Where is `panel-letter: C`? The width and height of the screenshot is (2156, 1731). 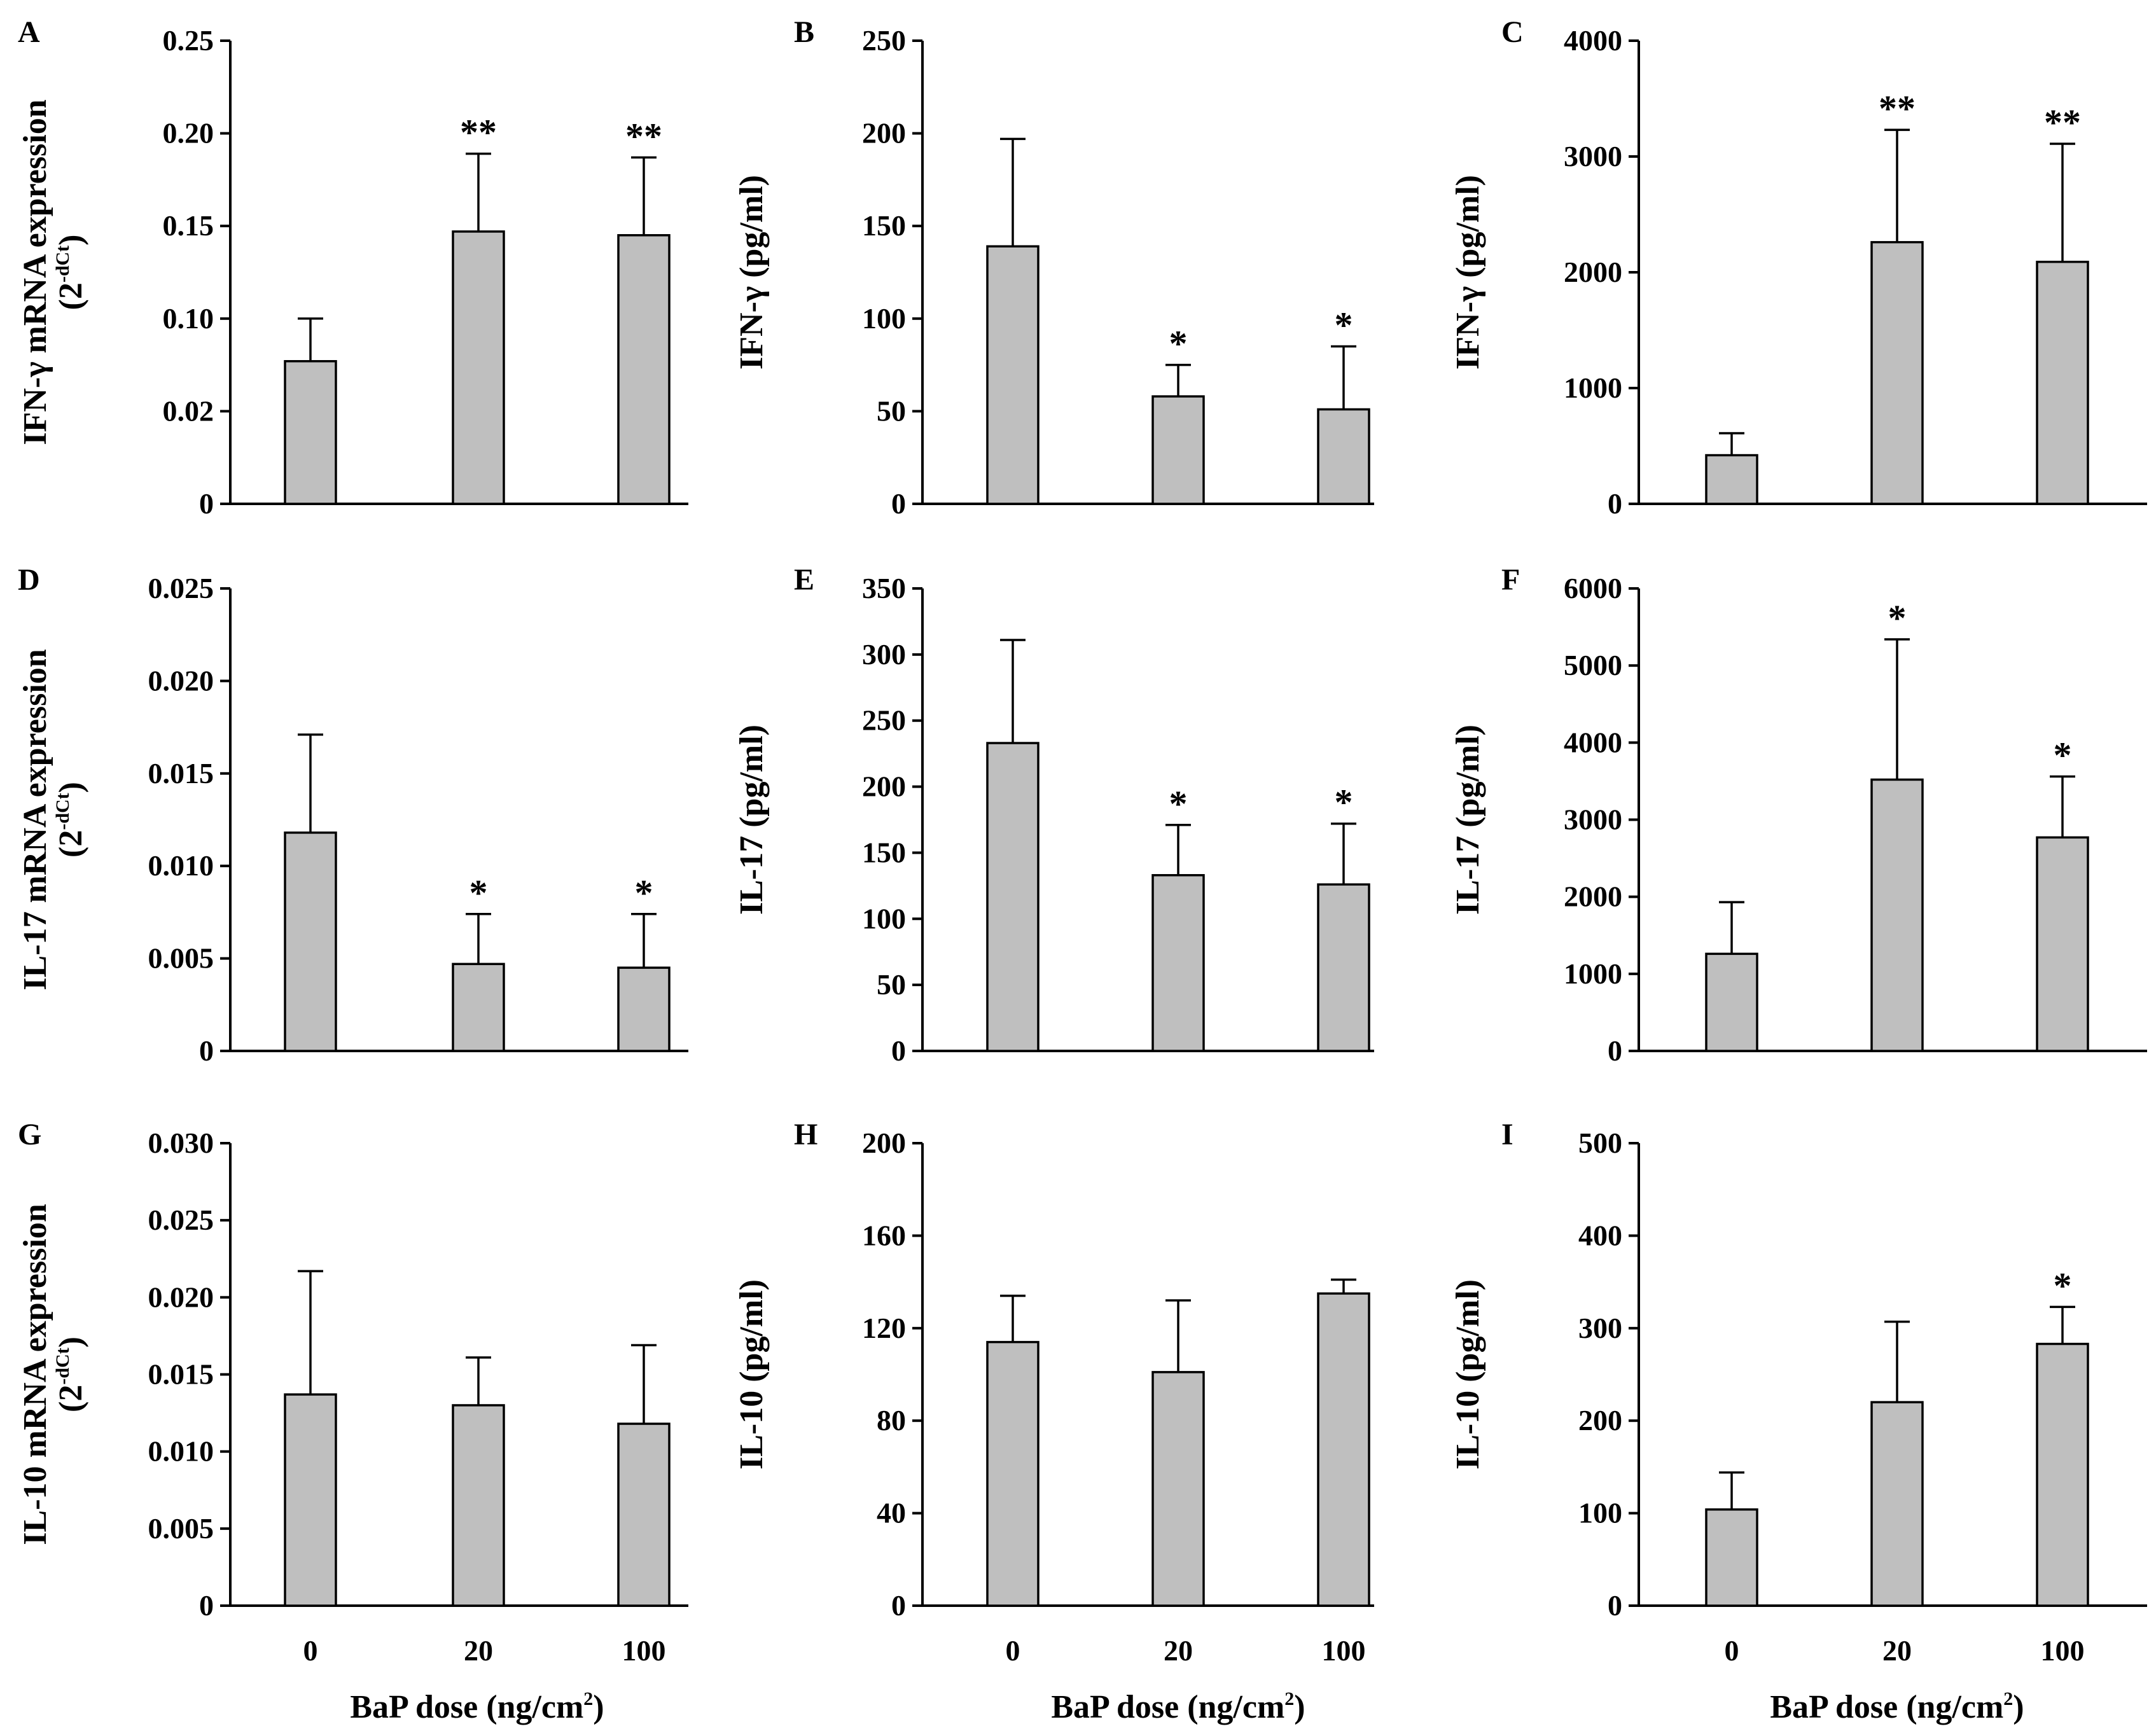
panel-letter: C is located at coordinates (1512, 32).